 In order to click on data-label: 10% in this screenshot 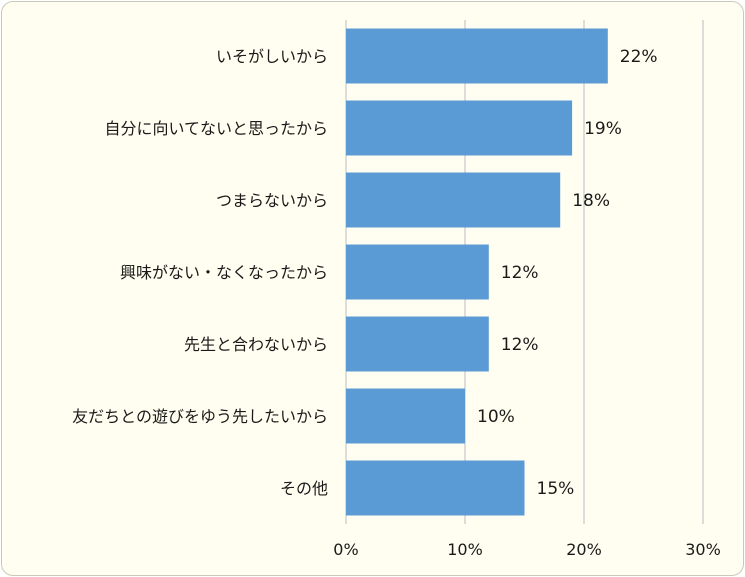, I will do `click(496, 417)`.